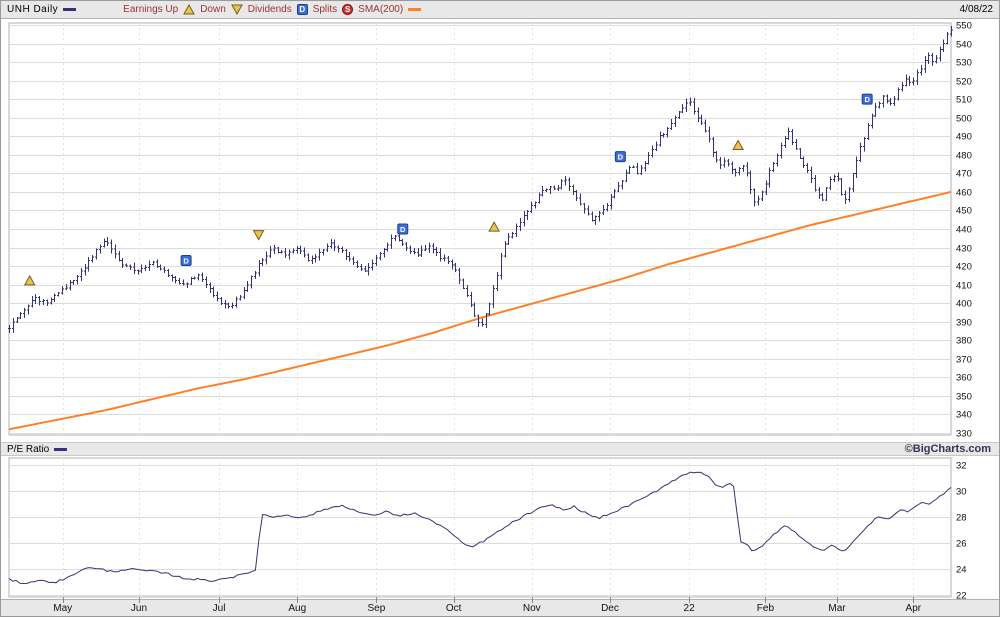  Describe the element at coordinates (964, 82) in the screenshot. I see `y-axis-tick-label: 520` at that location.